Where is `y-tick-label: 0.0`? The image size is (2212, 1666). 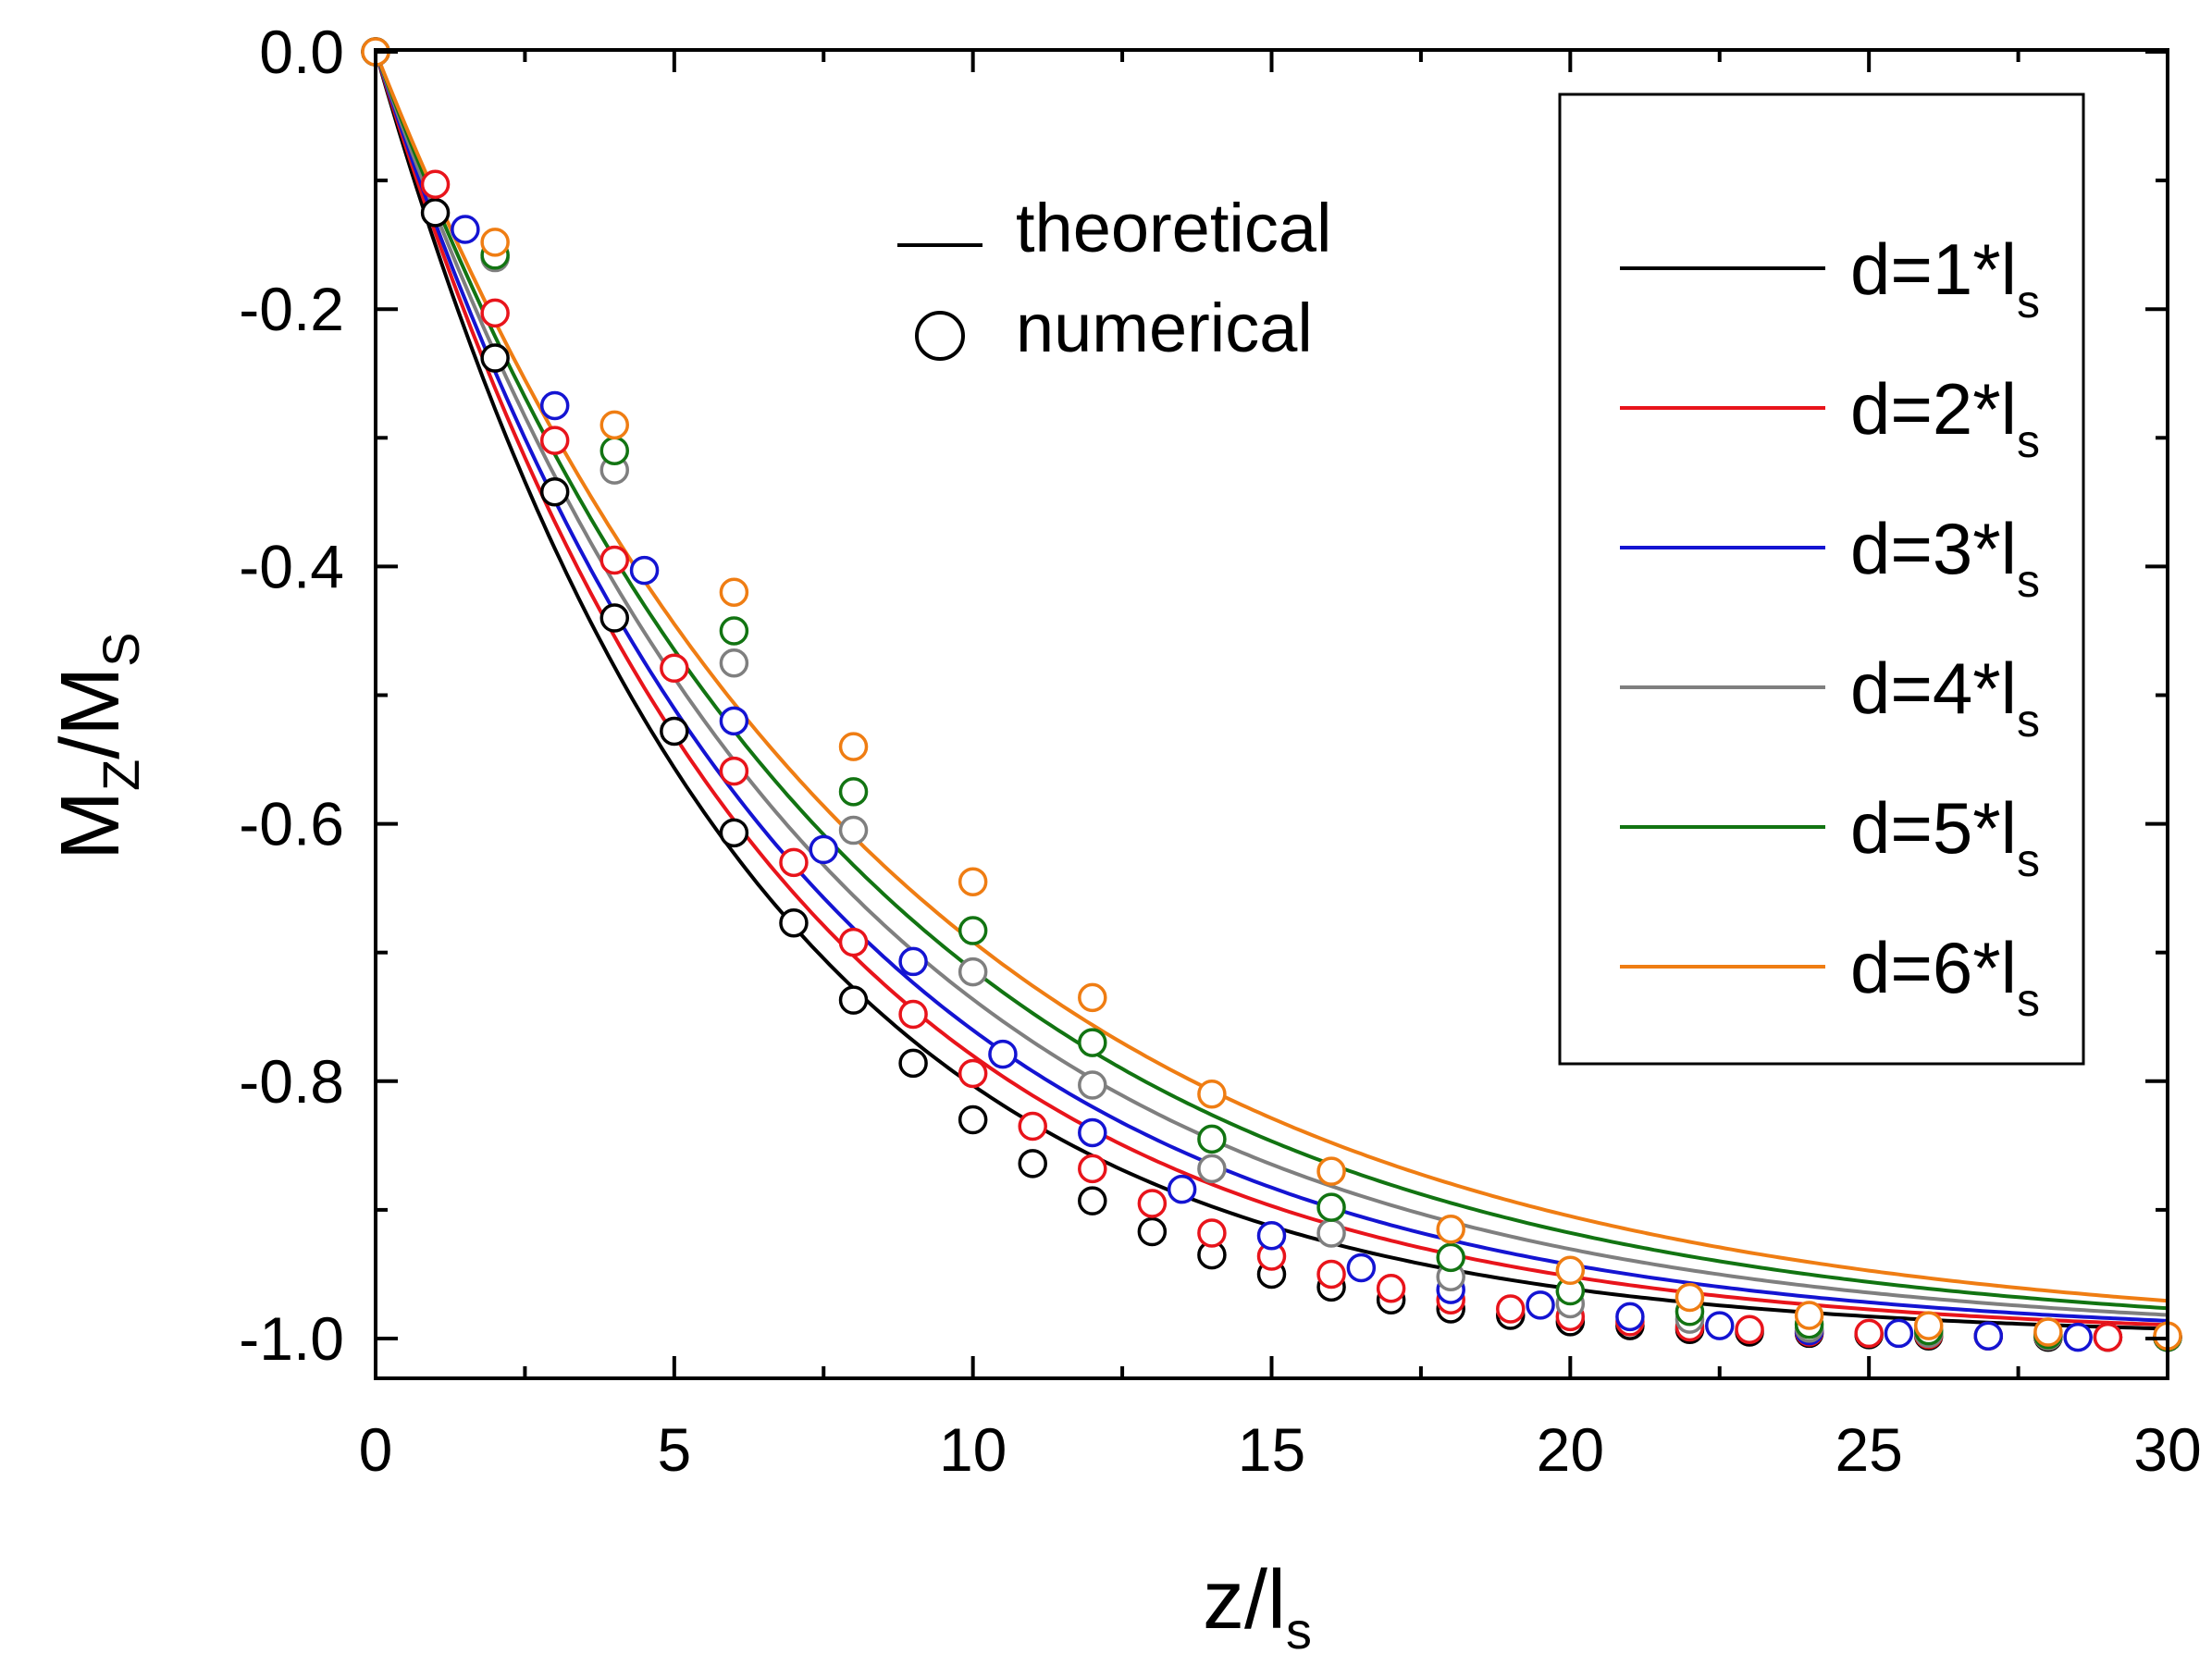 y-tick-label: 0.0 is located at coordinates (302, 52).